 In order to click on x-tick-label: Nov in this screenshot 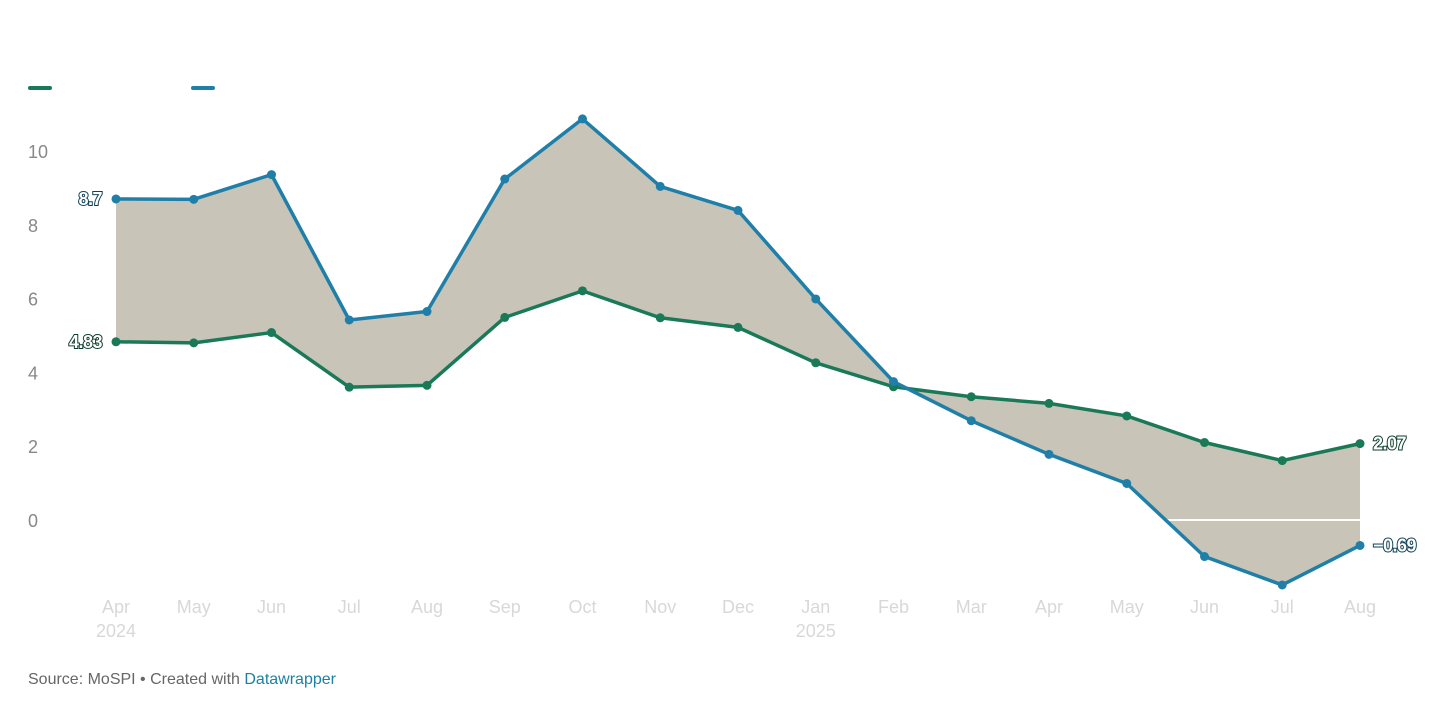, I will do `click(660, 607)`.